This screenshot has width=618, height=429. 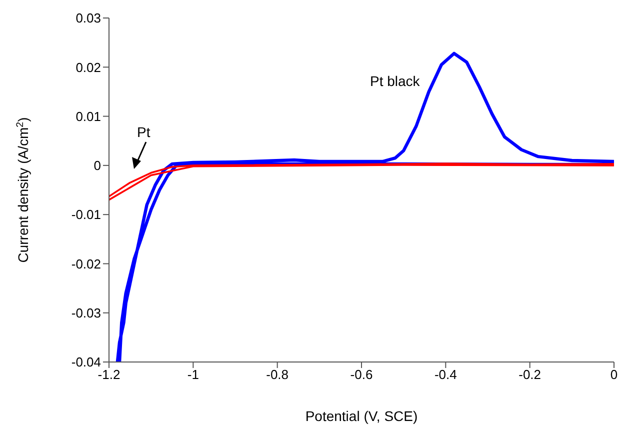 I want to click on x-axis-title: Potential (V, SCE), so click(x=361, y=416).